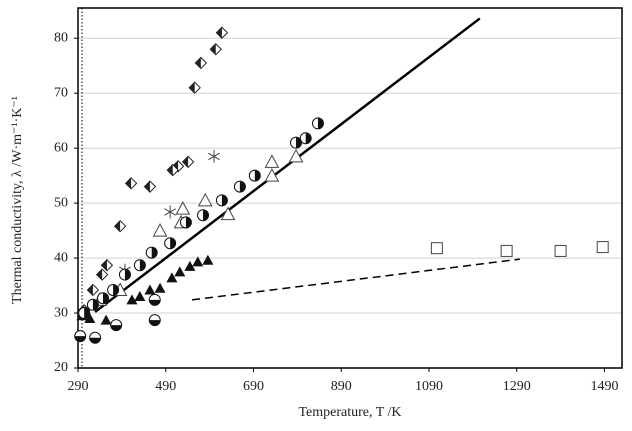  I want to click on x-tick-label: 490, so click(165, 386).